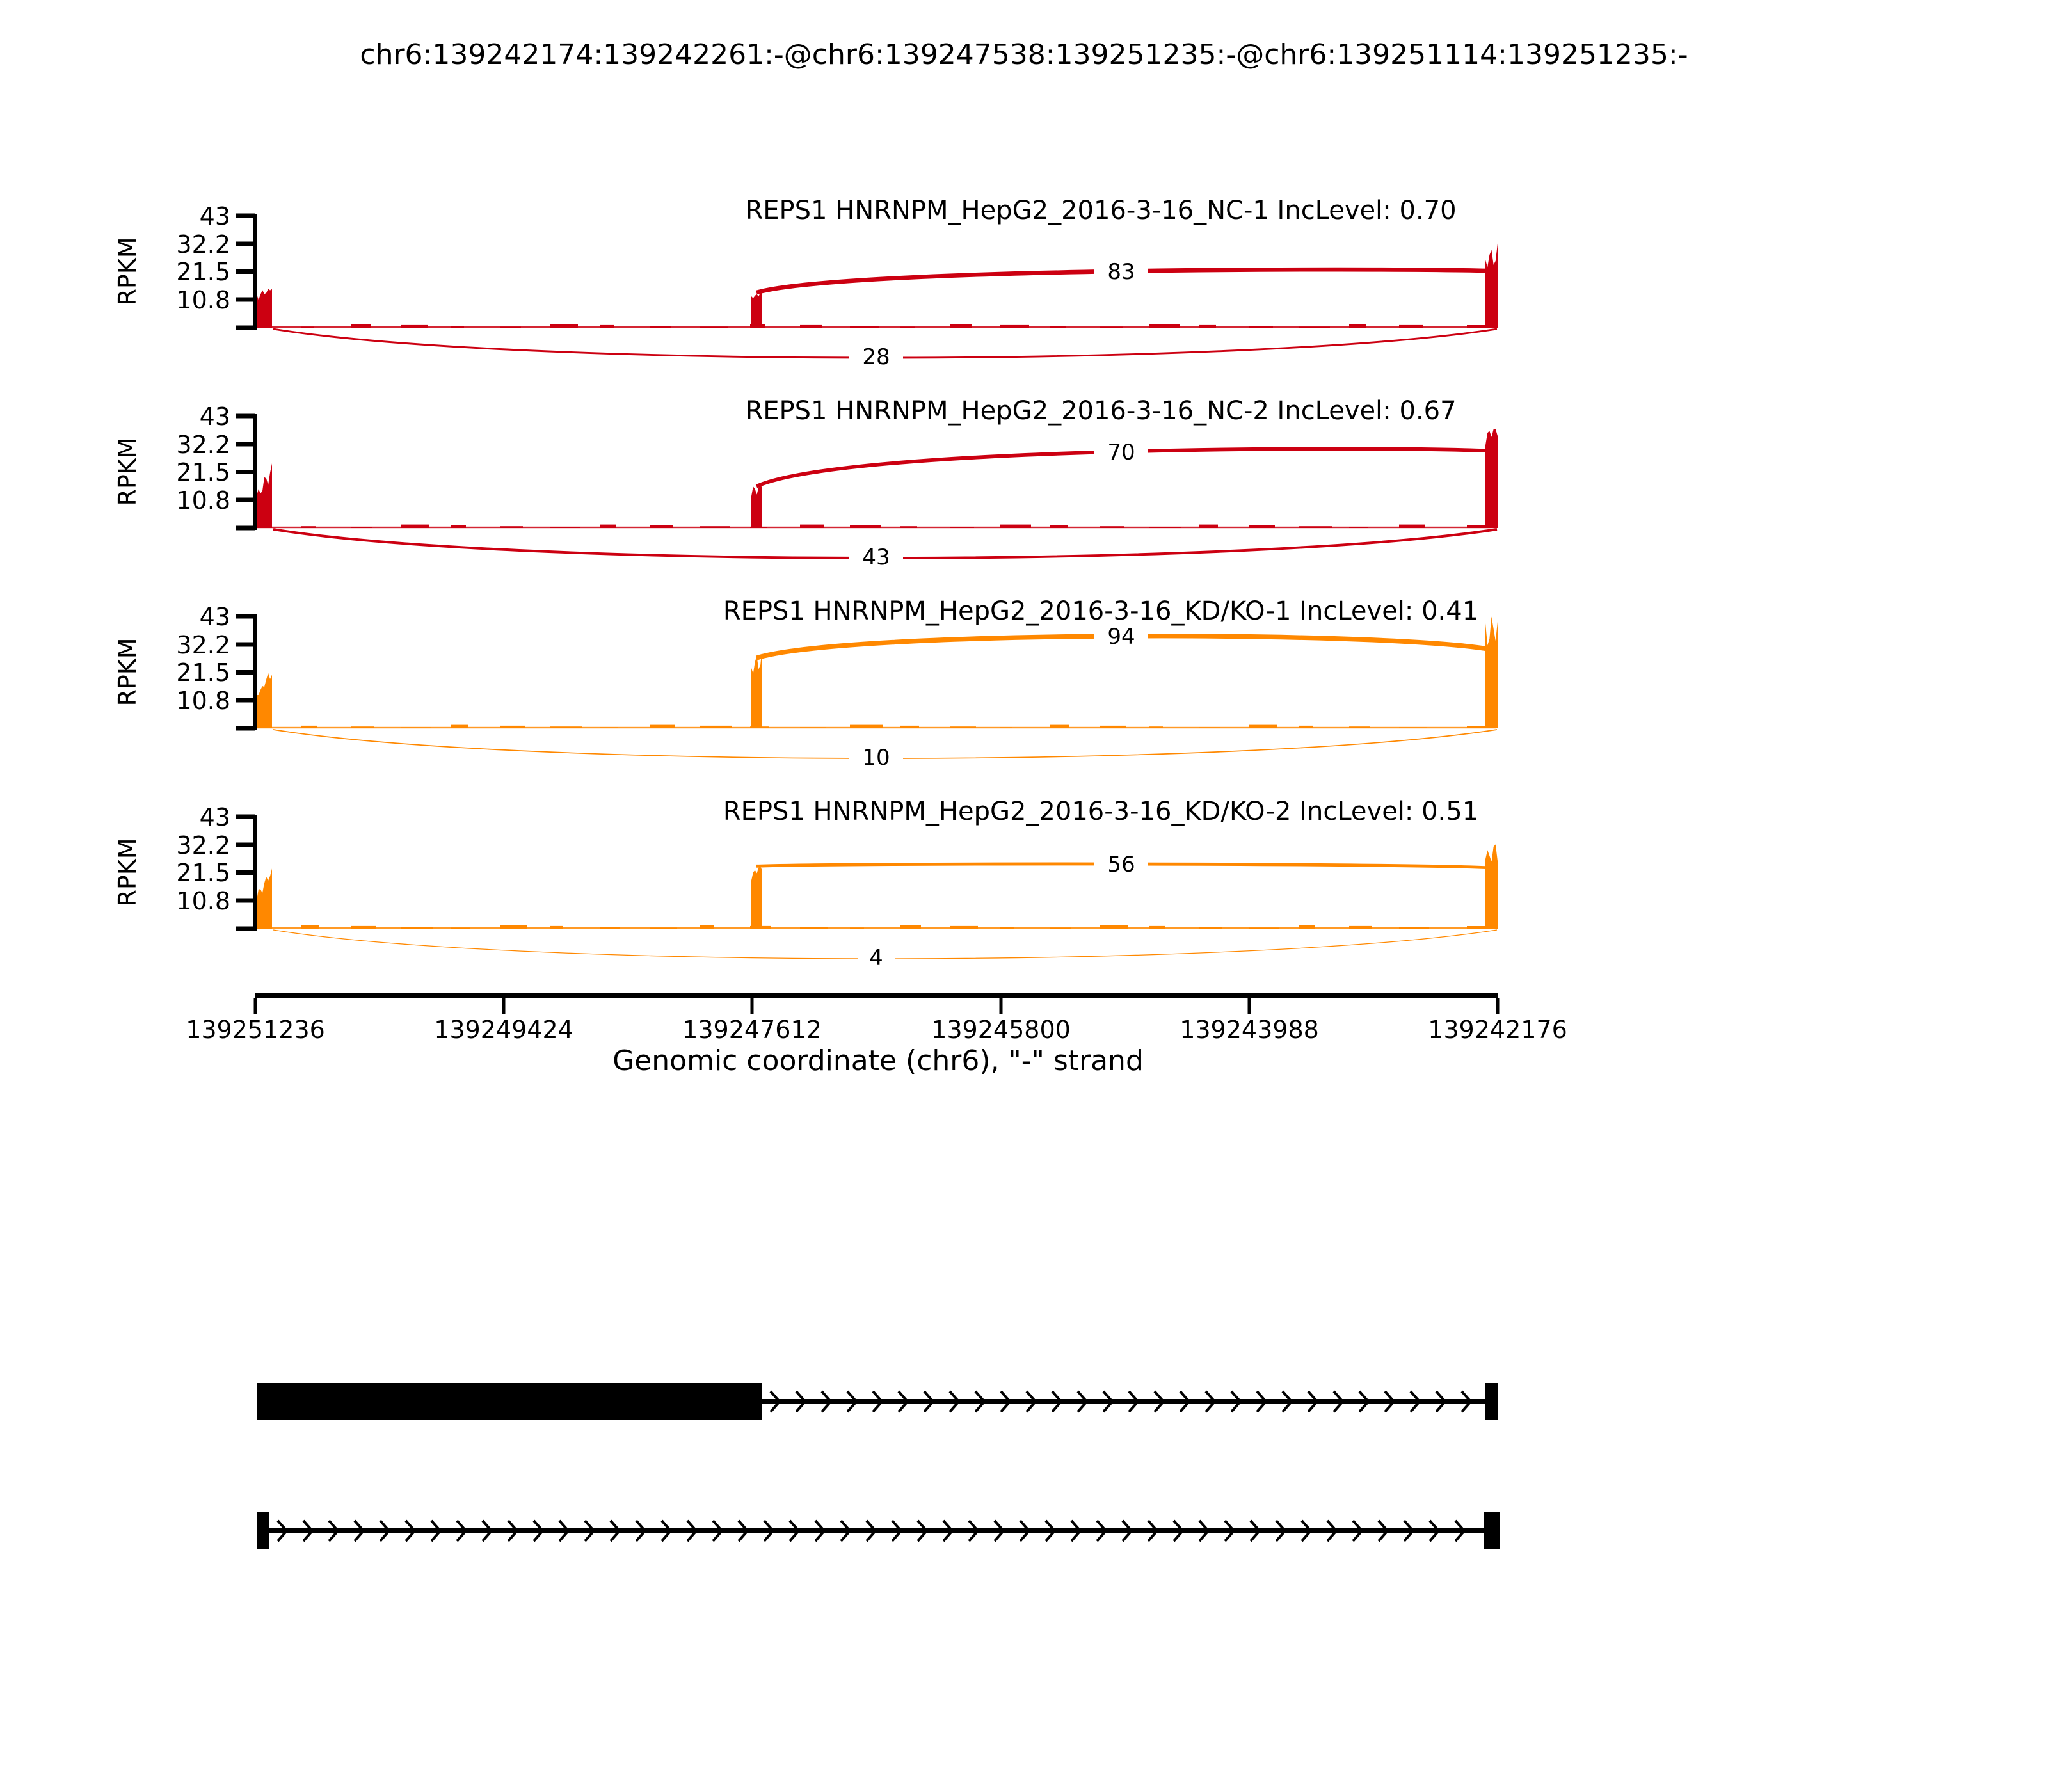 This screenshot has height=1792, width=2048. Describe the element at coordinates (203, 472) in the screenshot. I see `track-2-ytick-21: 21.5` at that location.